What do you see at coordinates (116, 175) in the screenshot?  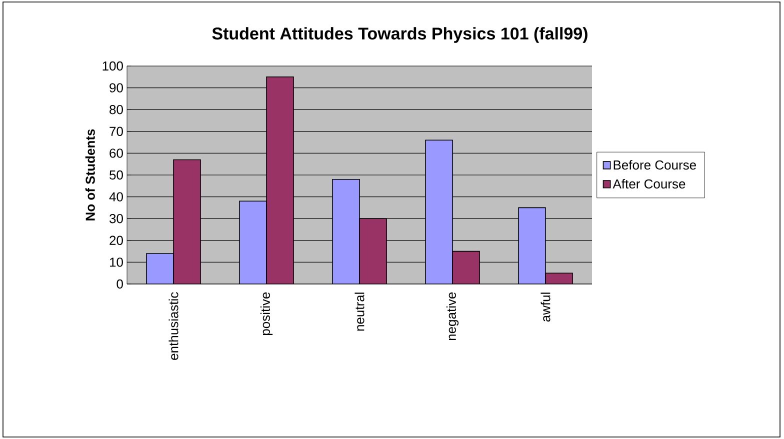 I see `y-tick-label: 50` at bounding box center [116, 175].